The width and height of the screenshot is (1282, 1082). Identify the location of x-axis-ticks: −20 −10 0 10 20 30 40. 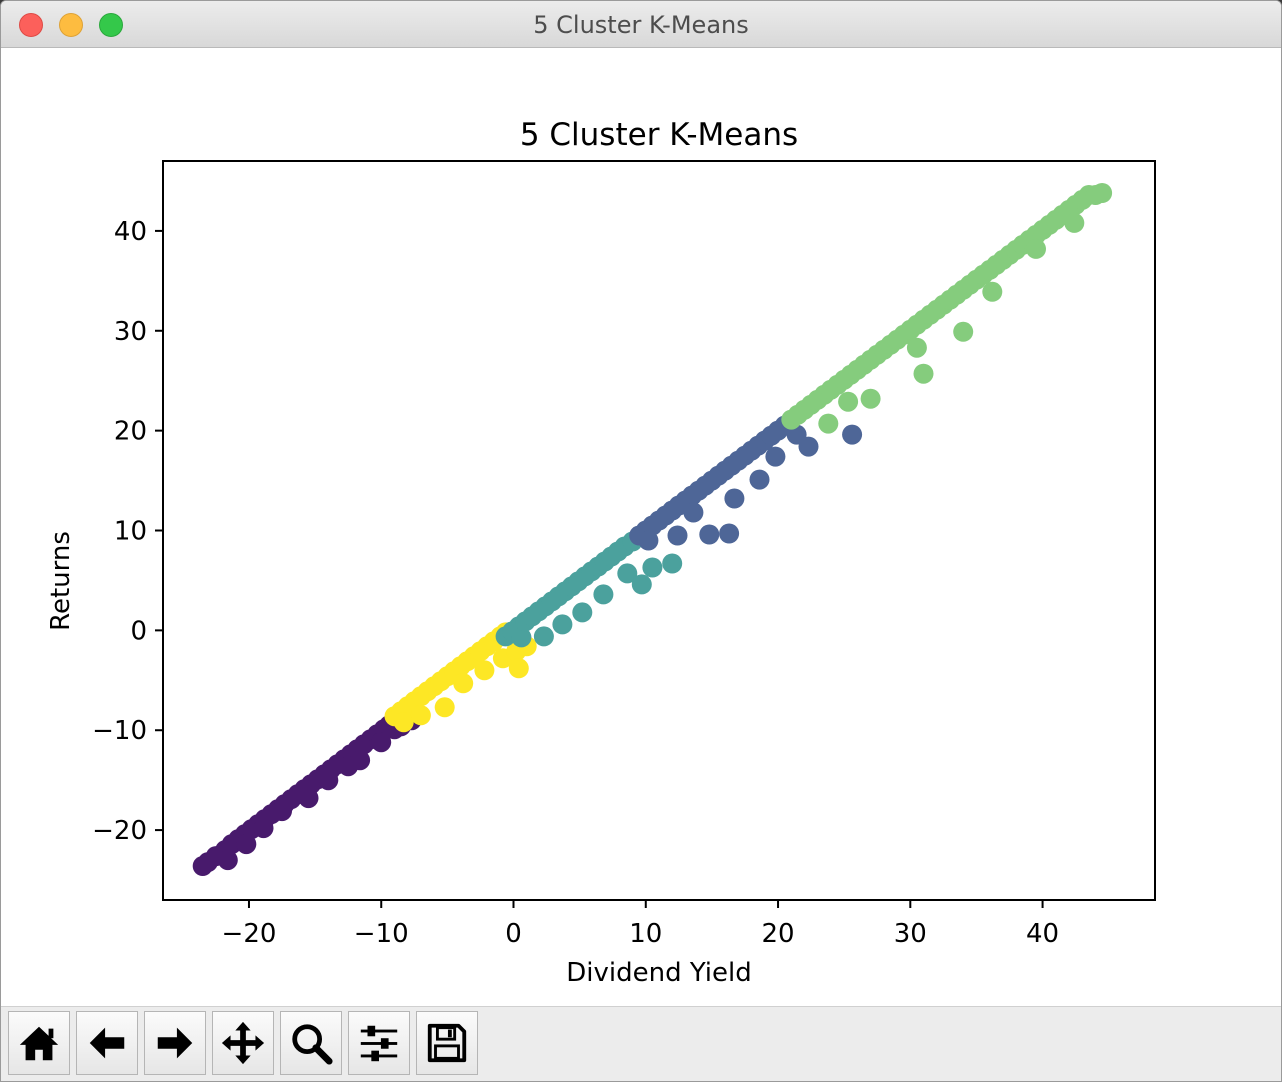
(640, 924).